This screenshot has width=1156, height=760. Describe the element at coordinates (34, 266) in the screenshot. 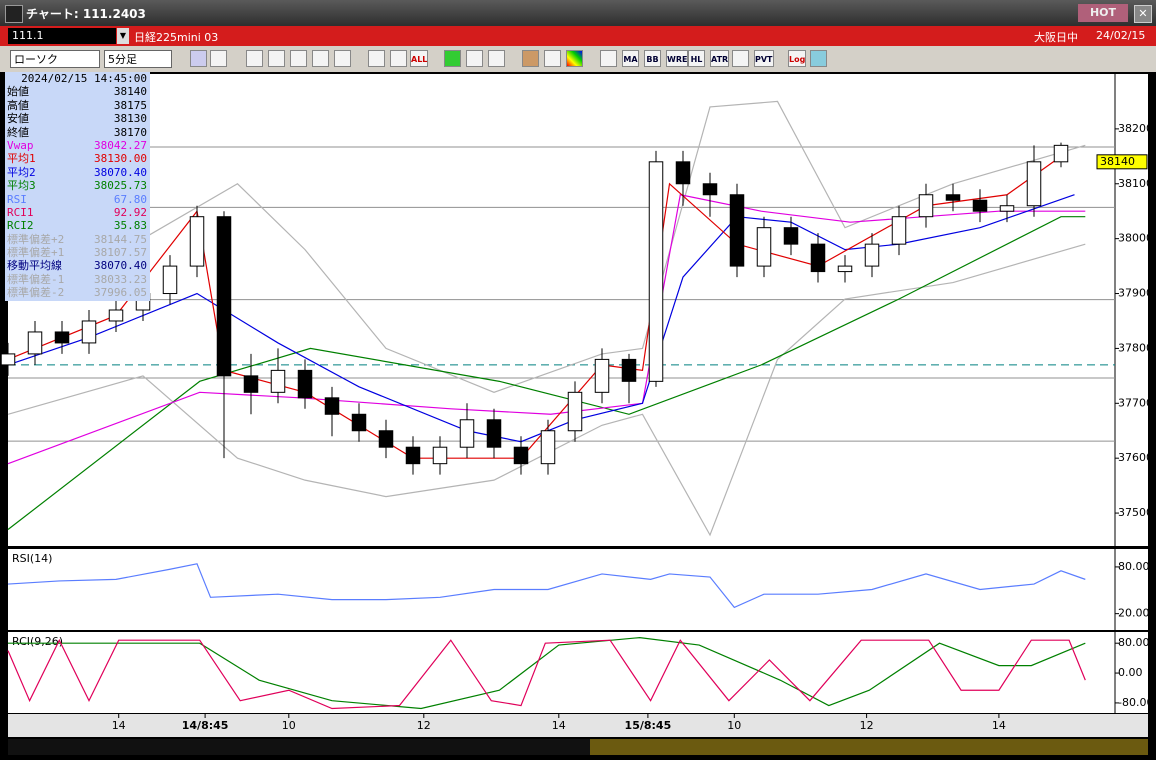

I see `info-label: 移動平均線` at that location.